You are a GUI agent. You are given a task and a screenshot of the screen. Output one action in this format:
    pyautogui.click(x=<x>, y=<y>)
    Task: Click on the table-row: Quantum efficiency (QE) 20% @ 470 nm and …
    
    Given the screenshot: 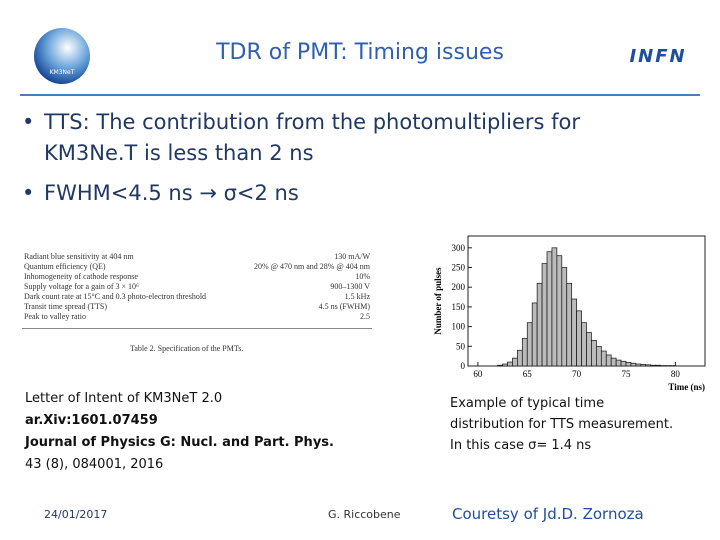 What is the action you would take?
    pyautogui.click(x=197, y=267)
    